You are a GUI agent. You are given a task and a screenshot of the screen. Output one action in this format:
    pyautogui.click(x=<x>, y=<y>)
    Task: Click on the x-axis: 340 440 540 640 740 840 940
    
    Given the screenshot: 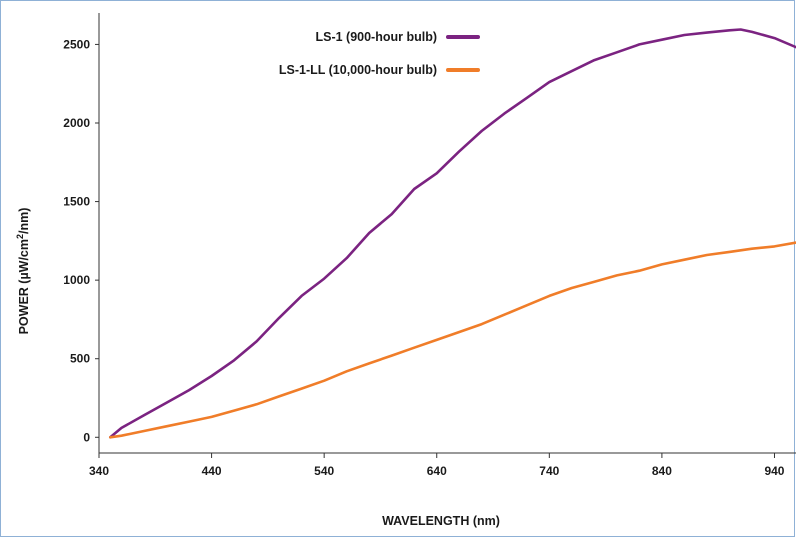 What is the action you would take?
    pyautogui.click(x=442, y=465)
    